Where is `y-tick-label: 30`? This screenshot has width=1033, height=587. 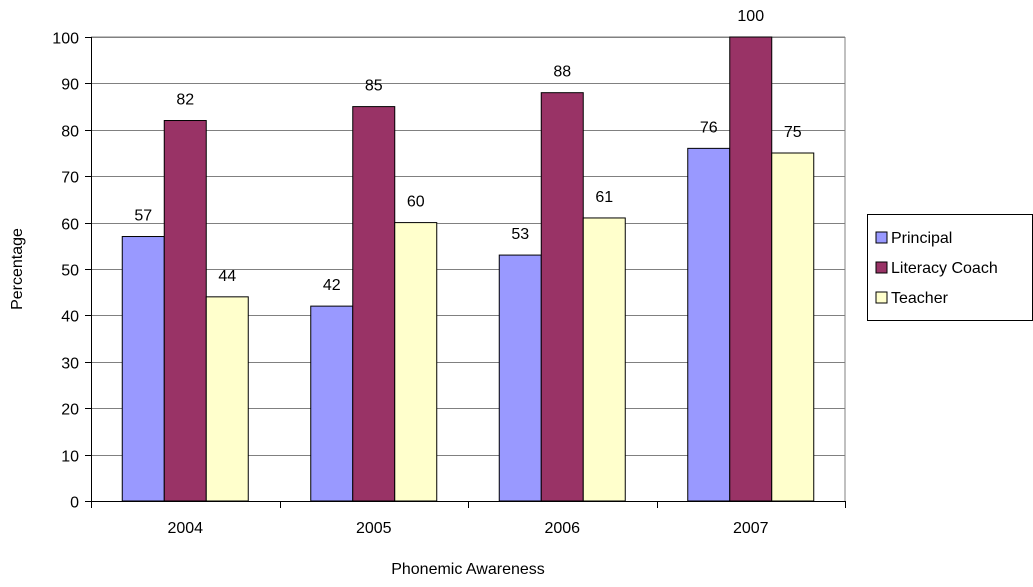 y-tick-label: 30 is located at coordinates (70, 364).